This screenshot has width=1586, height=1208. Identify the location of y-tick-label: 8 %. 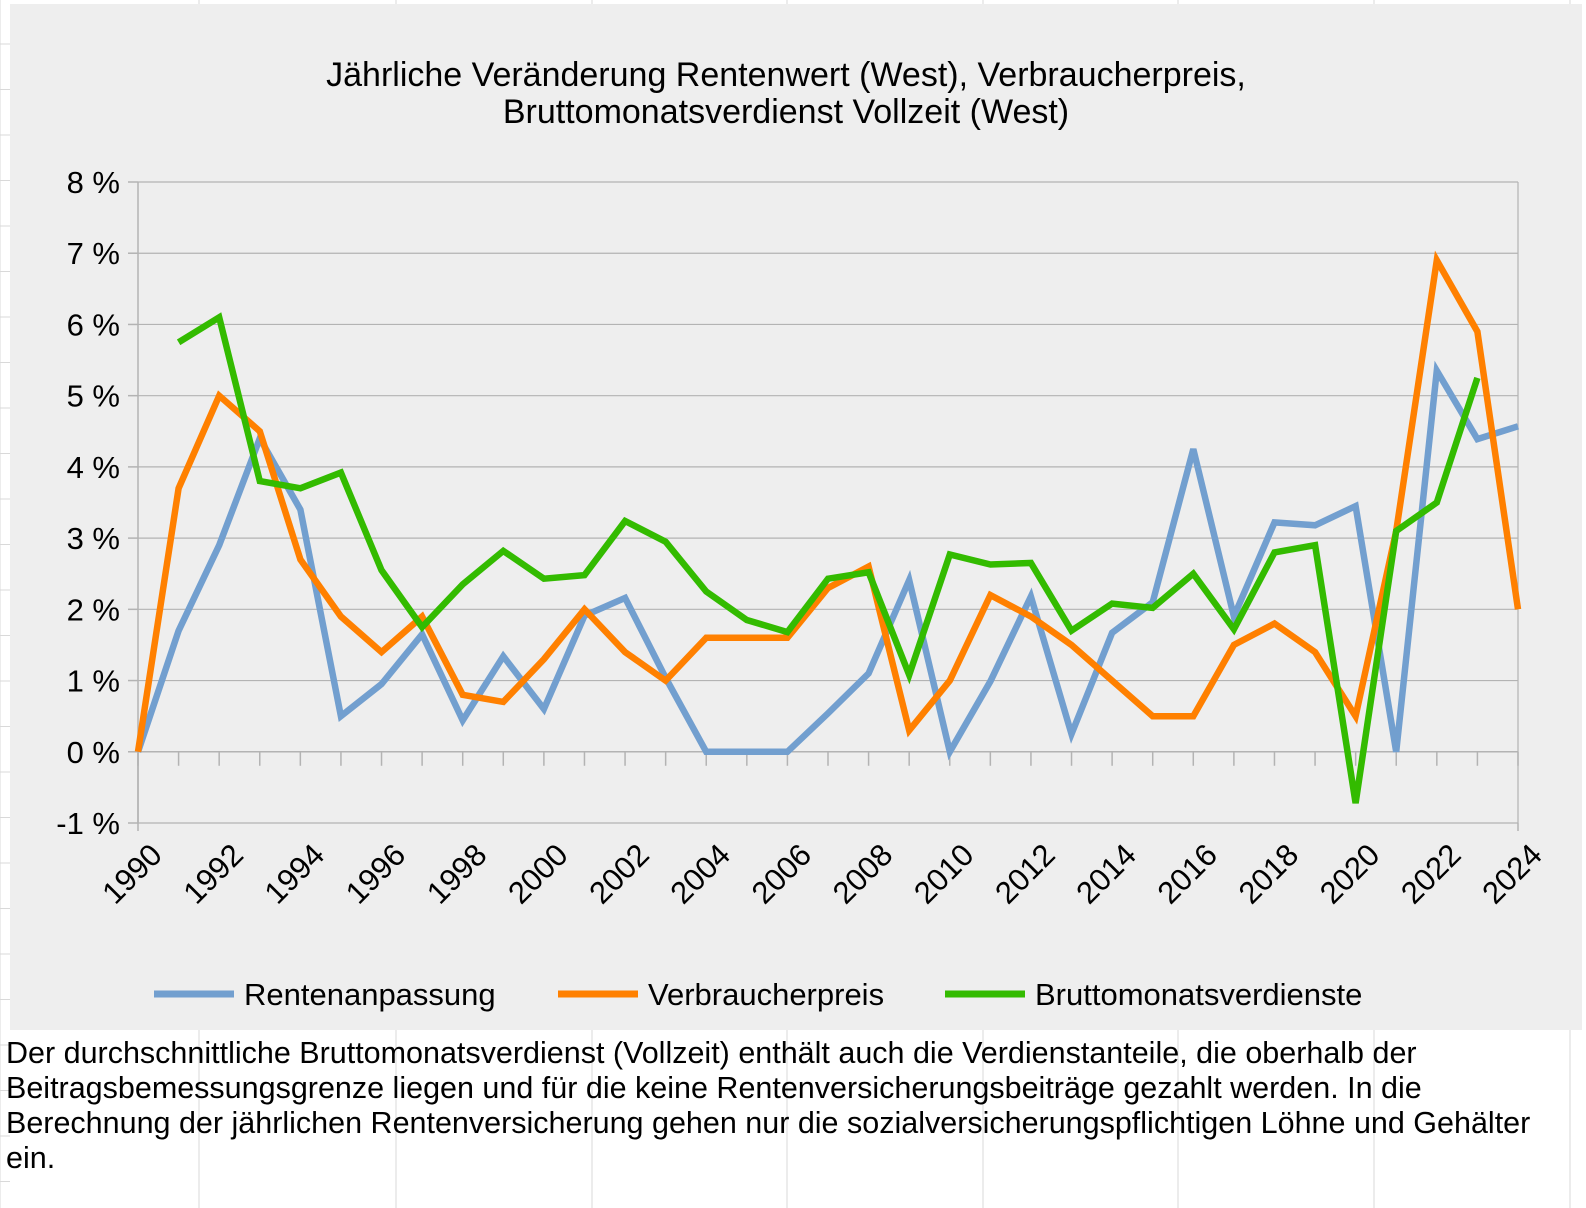
(93, 182).